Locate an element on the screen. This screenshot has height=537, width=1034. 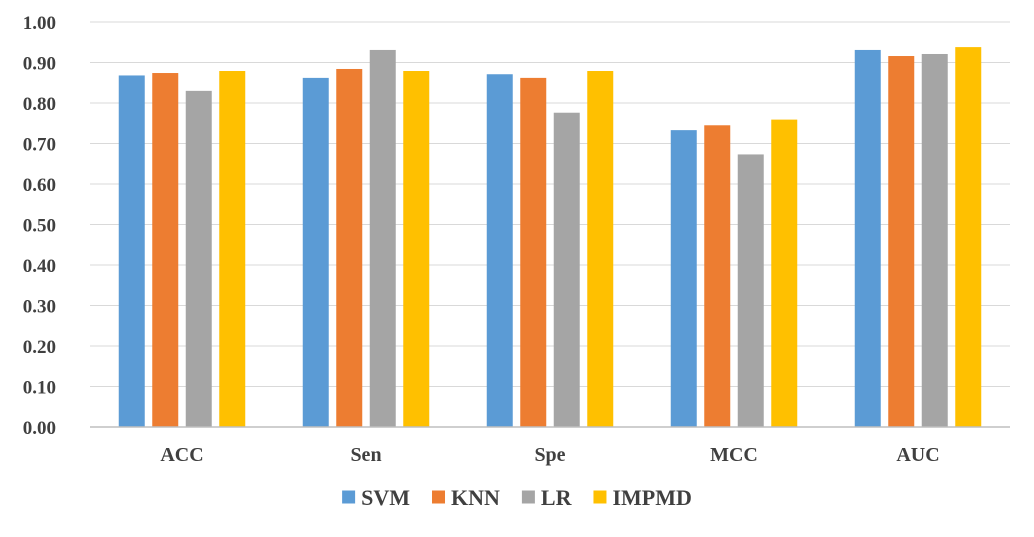
x-tick-label: Spe is located at coordinates (549, 455).